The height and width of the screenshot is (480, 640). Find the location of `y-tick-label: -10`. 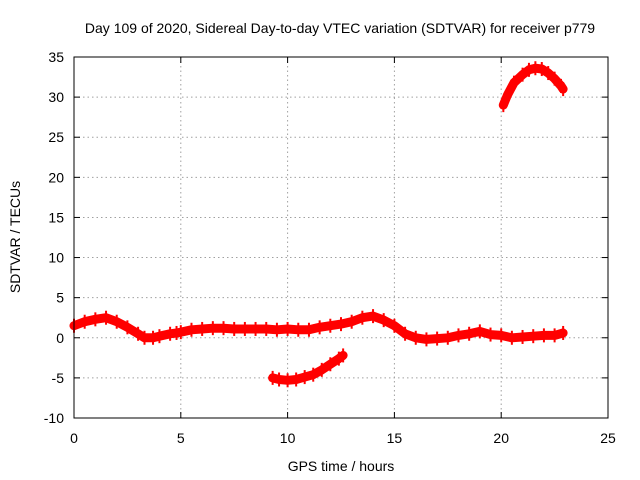

y-tick-label: -10 is located at coordinates (54, 418).